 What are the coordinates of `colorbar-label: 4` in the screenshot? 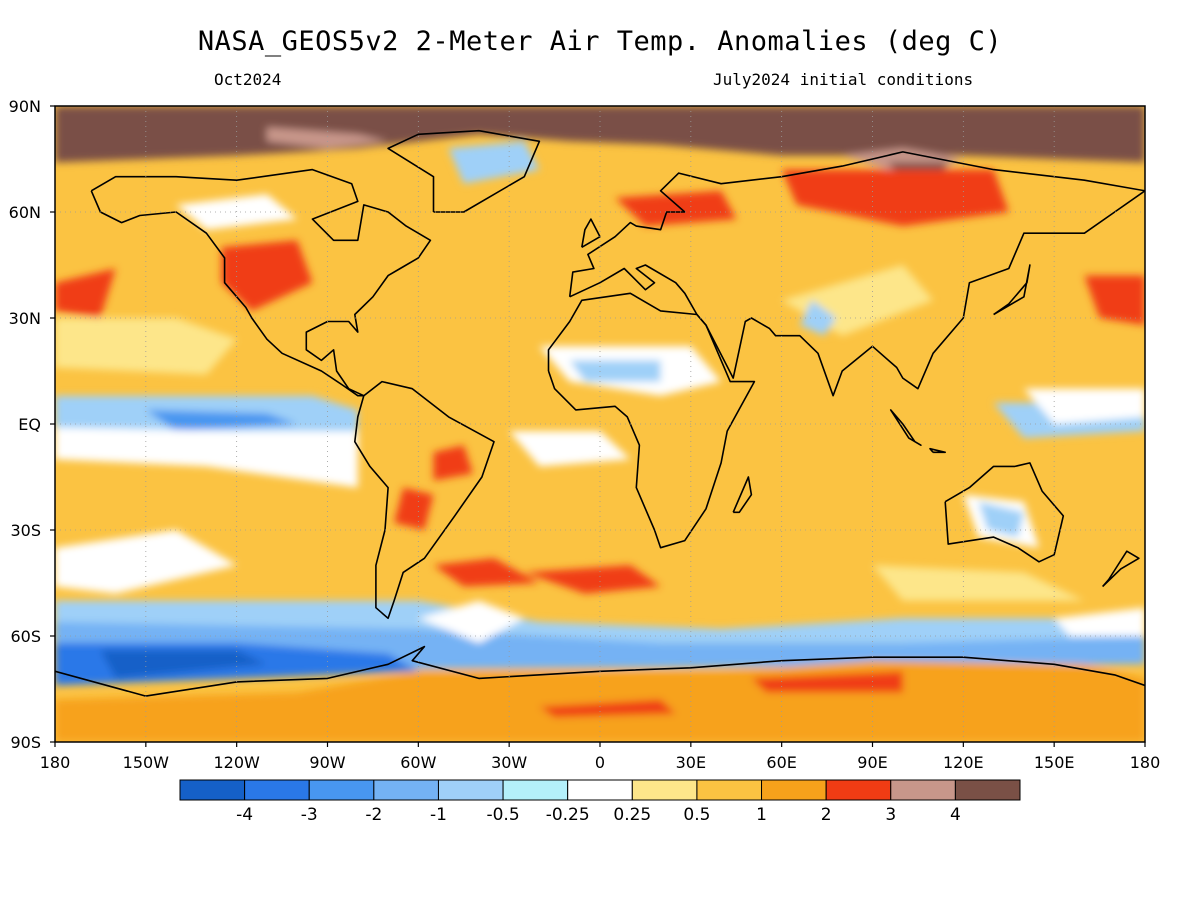 It's located at (955, 815).